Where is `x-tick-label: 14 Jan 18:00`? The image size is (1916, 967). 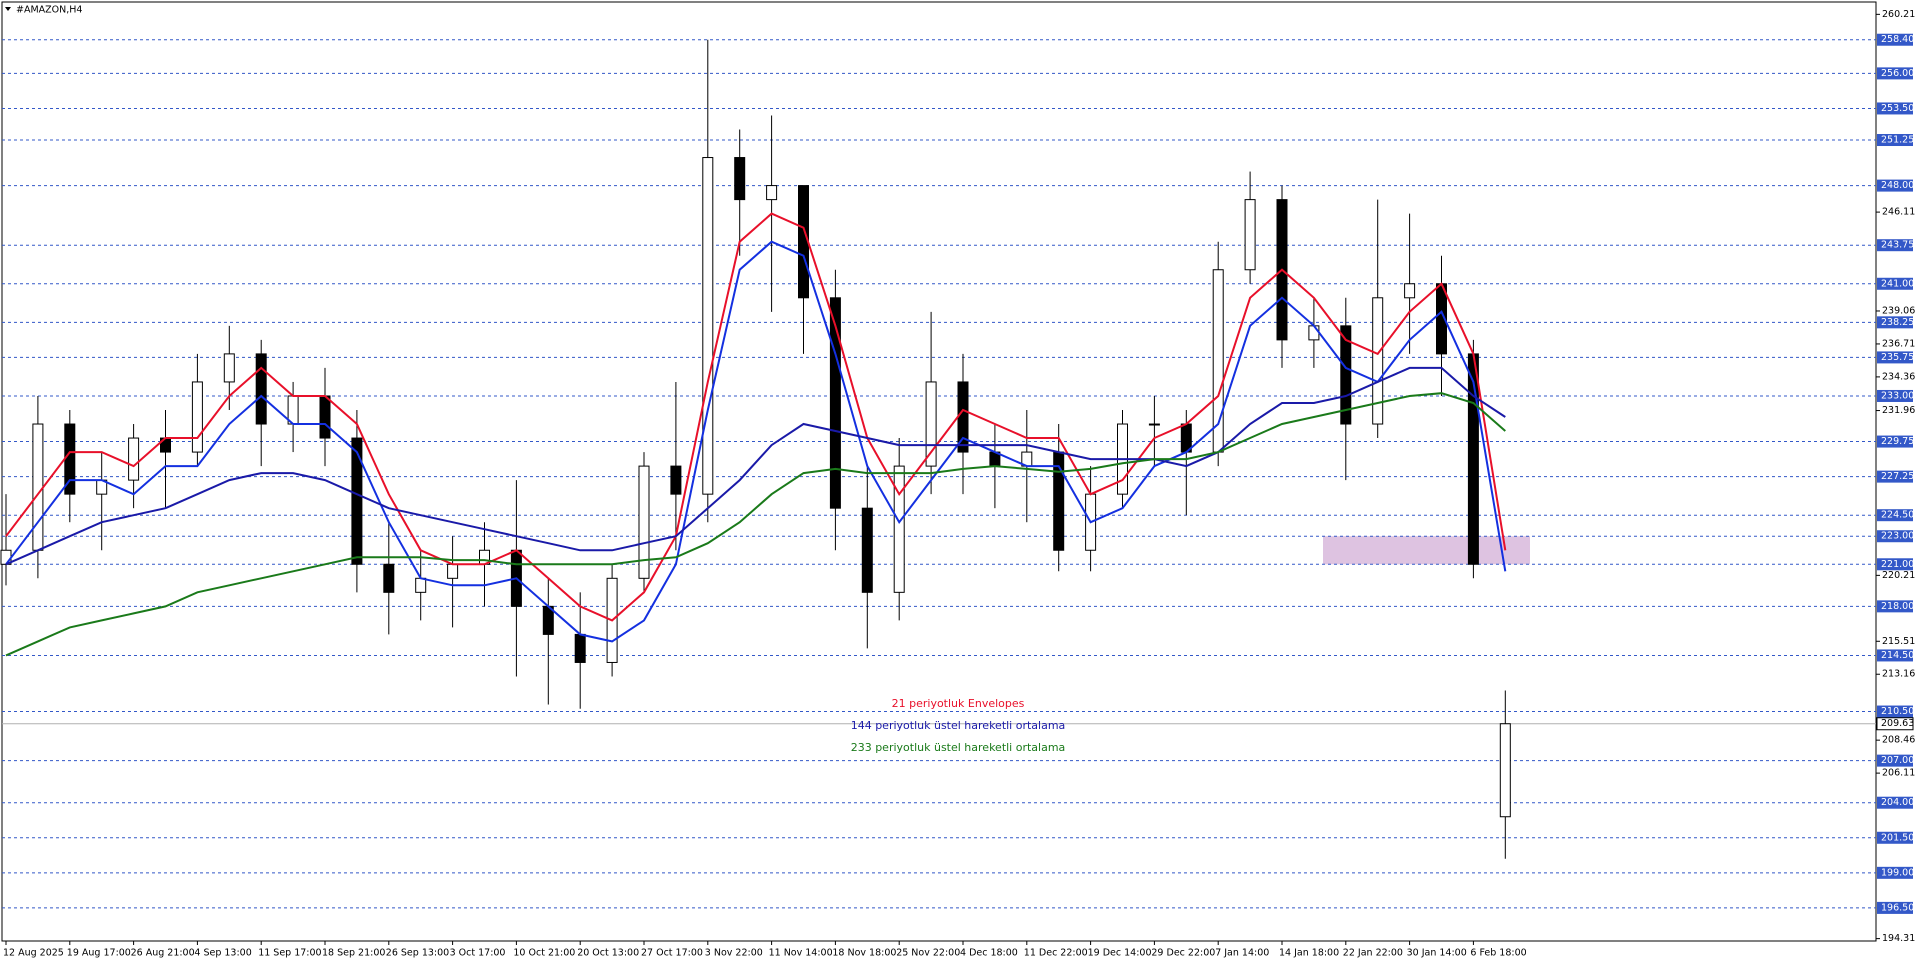 x-tick-label: 14 Jan 18:00 is located at coordinates (1309, 953).